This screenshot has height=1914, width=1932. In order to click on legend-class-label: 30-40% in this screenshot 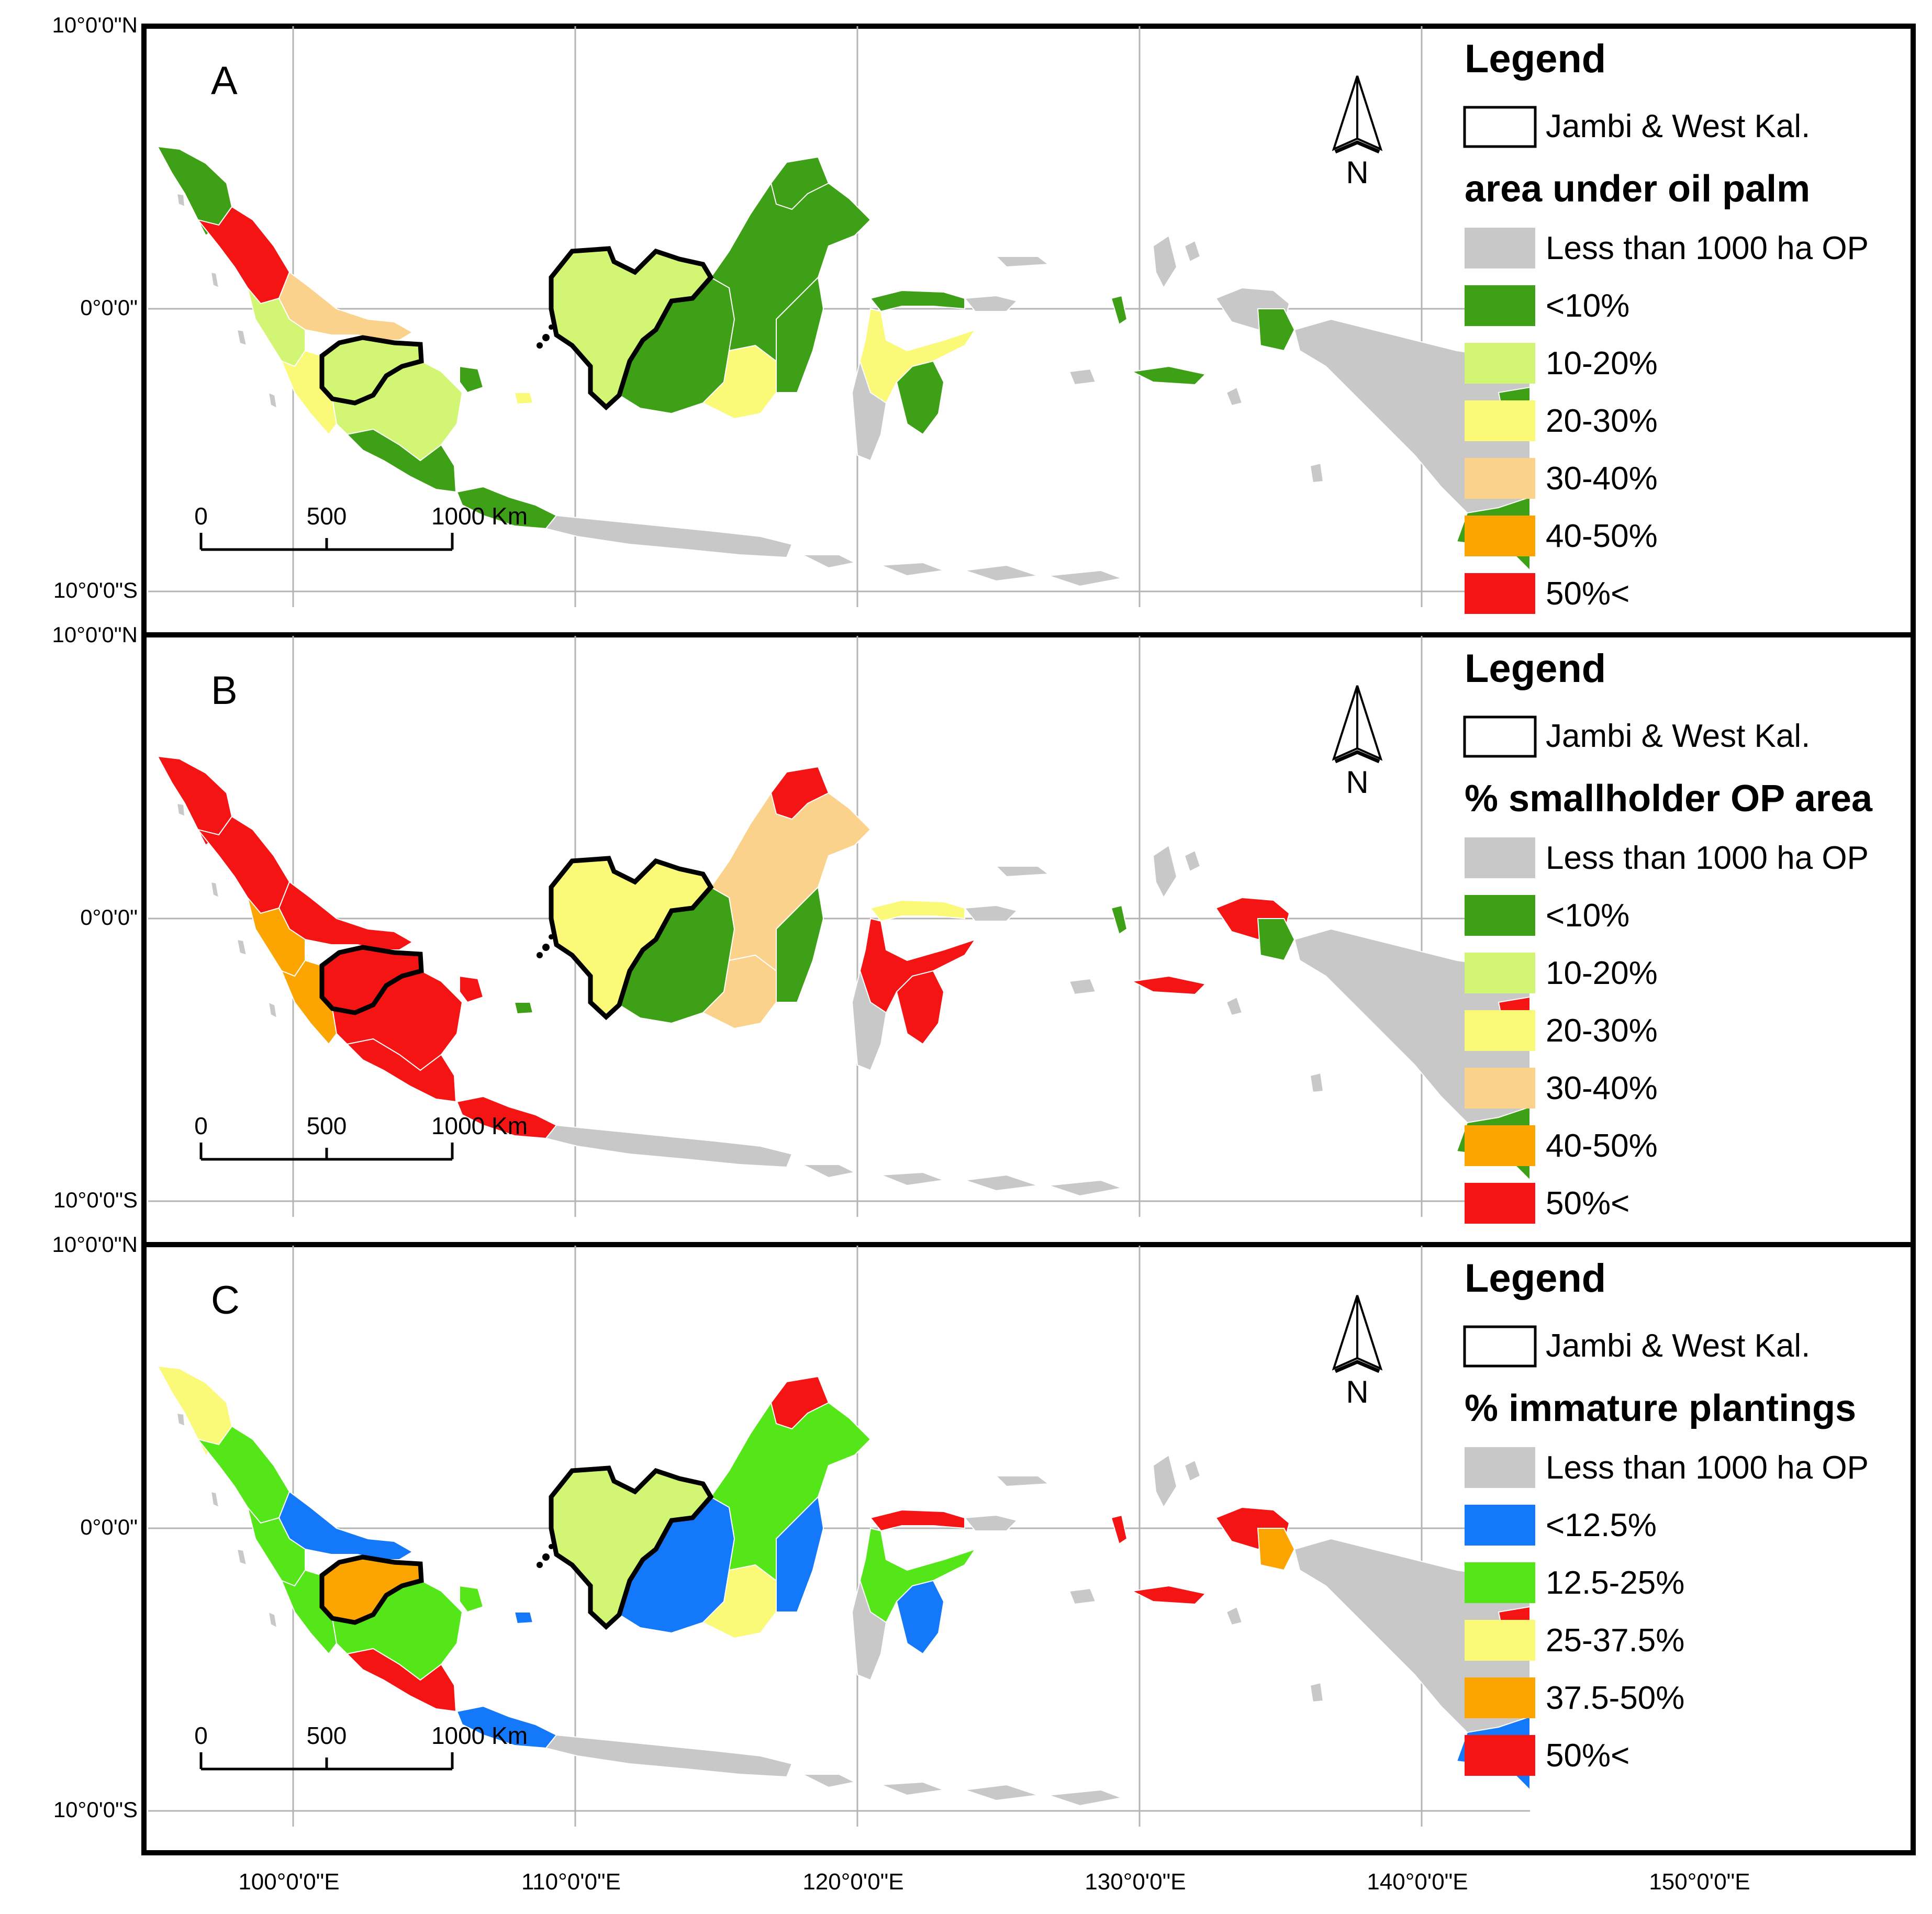, I will do `click(1602, 1088)`.